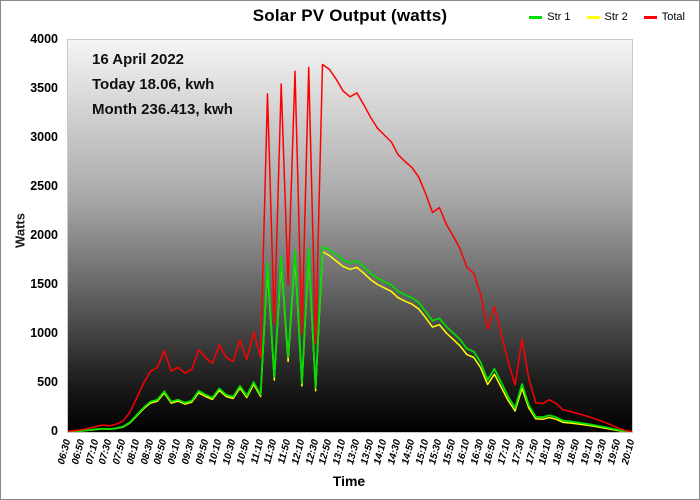 This screenshot has width=700, height=500. What do you see at coordinates (47, 382) in the screenshot?
I see `y-tick-label: 500` at bounding box center [47, 382].